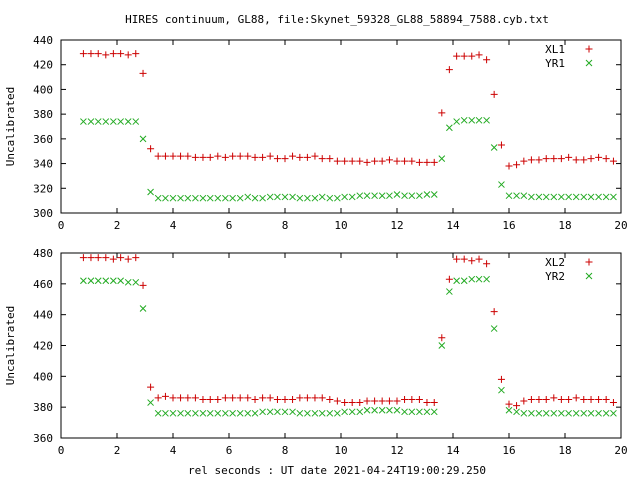 The image size is (640, 480). Describe the element at coordinates (229, 225) in the screenshot. I see `x-tick-label: 6` at that location.